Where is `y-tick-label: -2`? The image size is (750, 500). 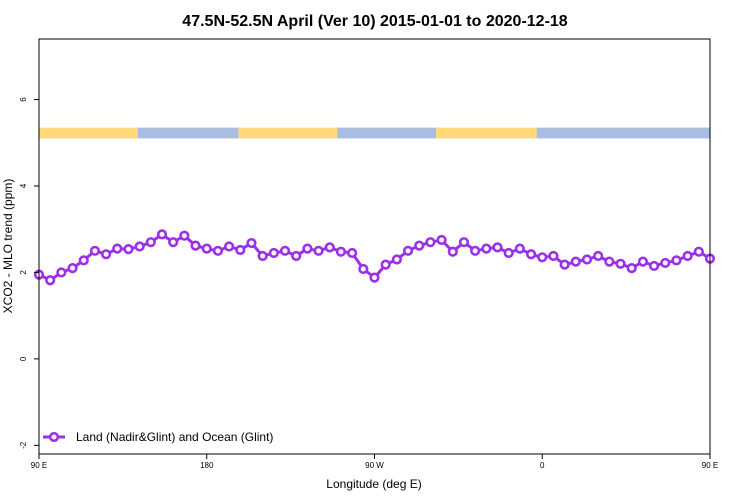 y-tick-label: -2 is located at coordinates (23, 445).